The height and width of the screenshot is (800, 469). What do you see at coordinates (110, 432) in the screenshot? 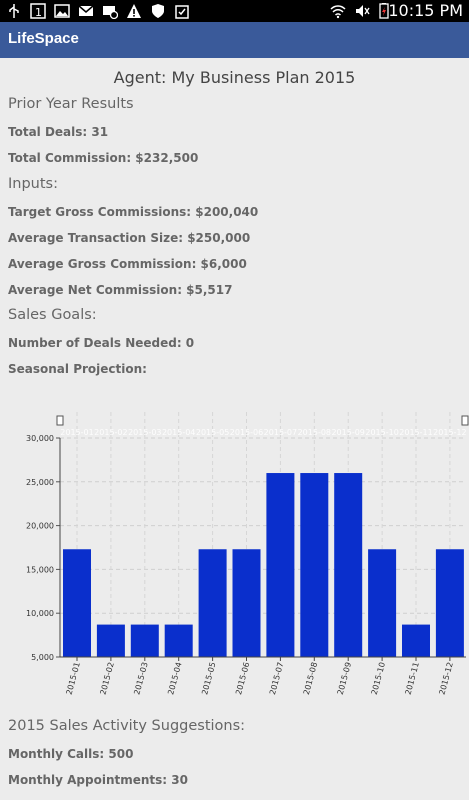
I see `top-category-label: 2015-02` at bounding box center [110, 432].